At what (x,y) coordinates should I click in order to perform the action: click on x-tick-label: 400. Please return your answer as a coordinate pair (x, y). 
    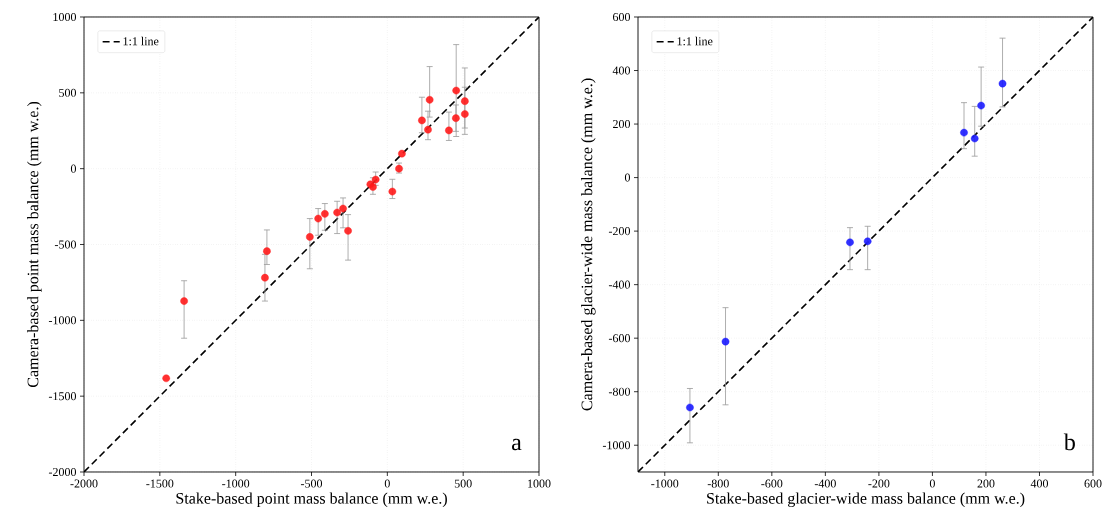
    Looking at the image, I should click on (1039, 483).